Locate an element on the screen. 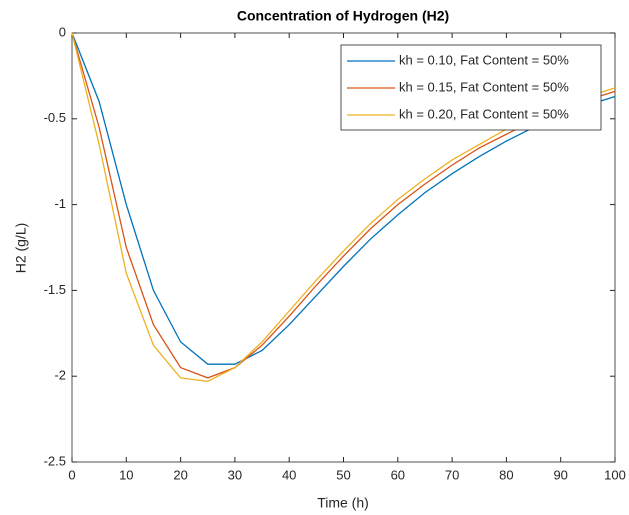  chart-title: Concentration of Hydrogen (H2) is located at coordinates (343, 16).